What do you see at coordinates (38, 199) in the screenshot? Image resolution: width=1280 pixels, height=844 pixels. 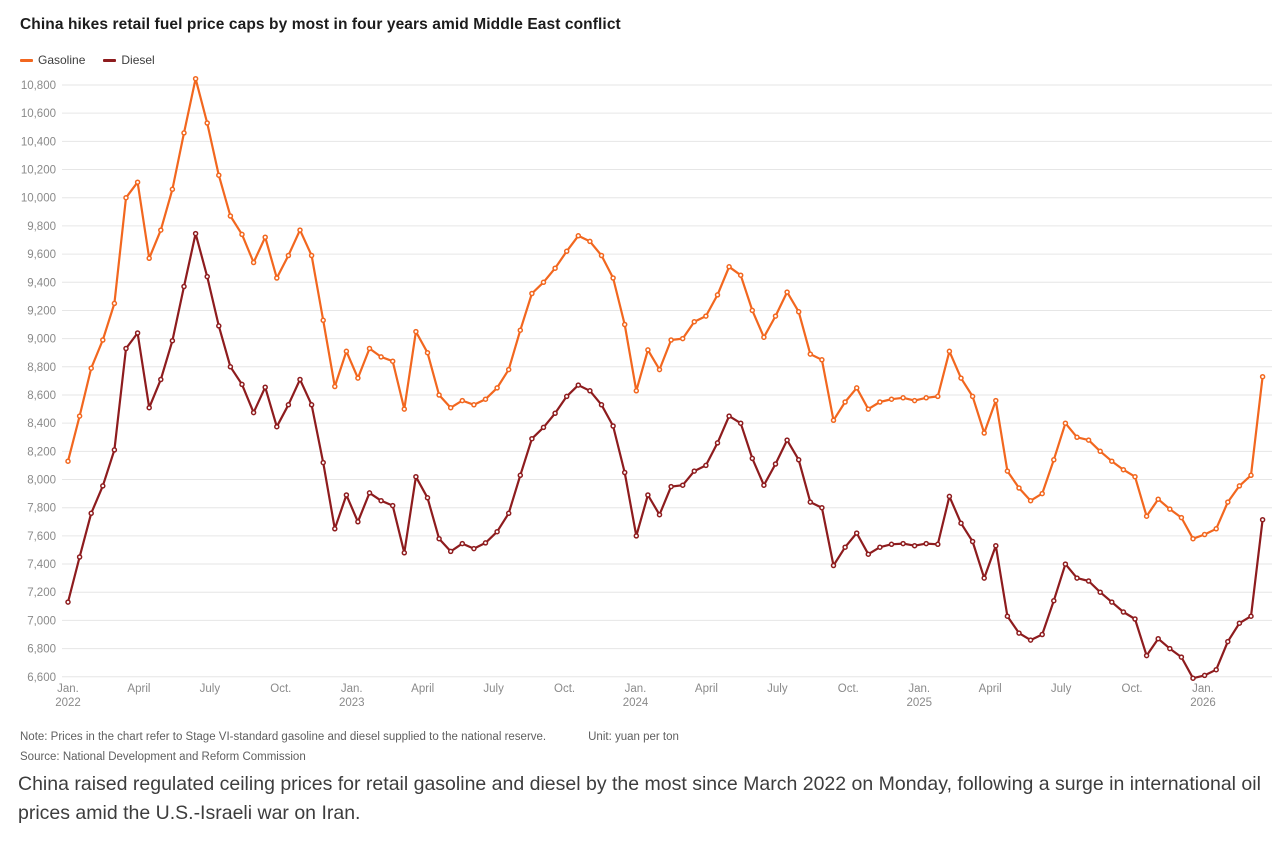 I see `svg-text: 10,000` at bounding box center [38, 199].